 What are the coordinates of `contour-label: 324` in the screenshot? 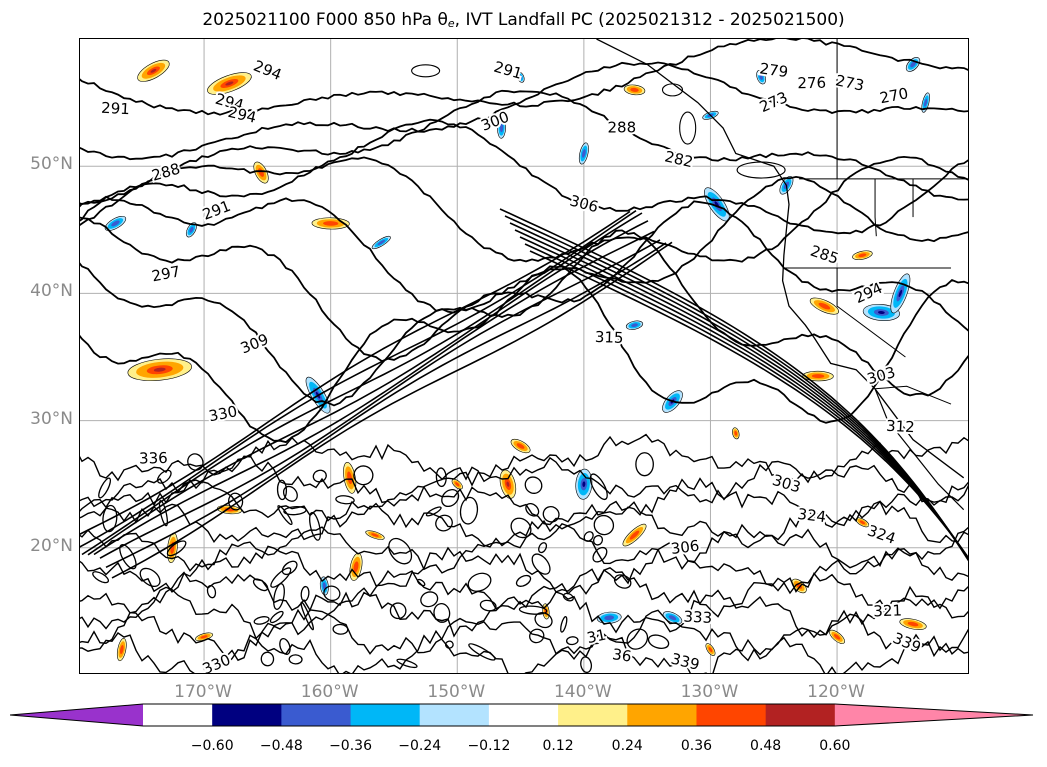 It's located at (881, 534).